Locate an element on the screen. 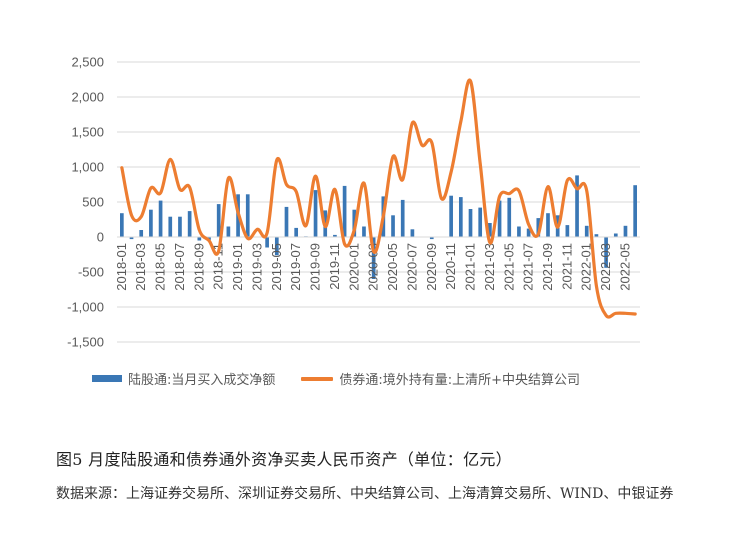 This screenshot has height=556, width=755. x-tick-label: 2020-09 is located at coordinates (431, 267).